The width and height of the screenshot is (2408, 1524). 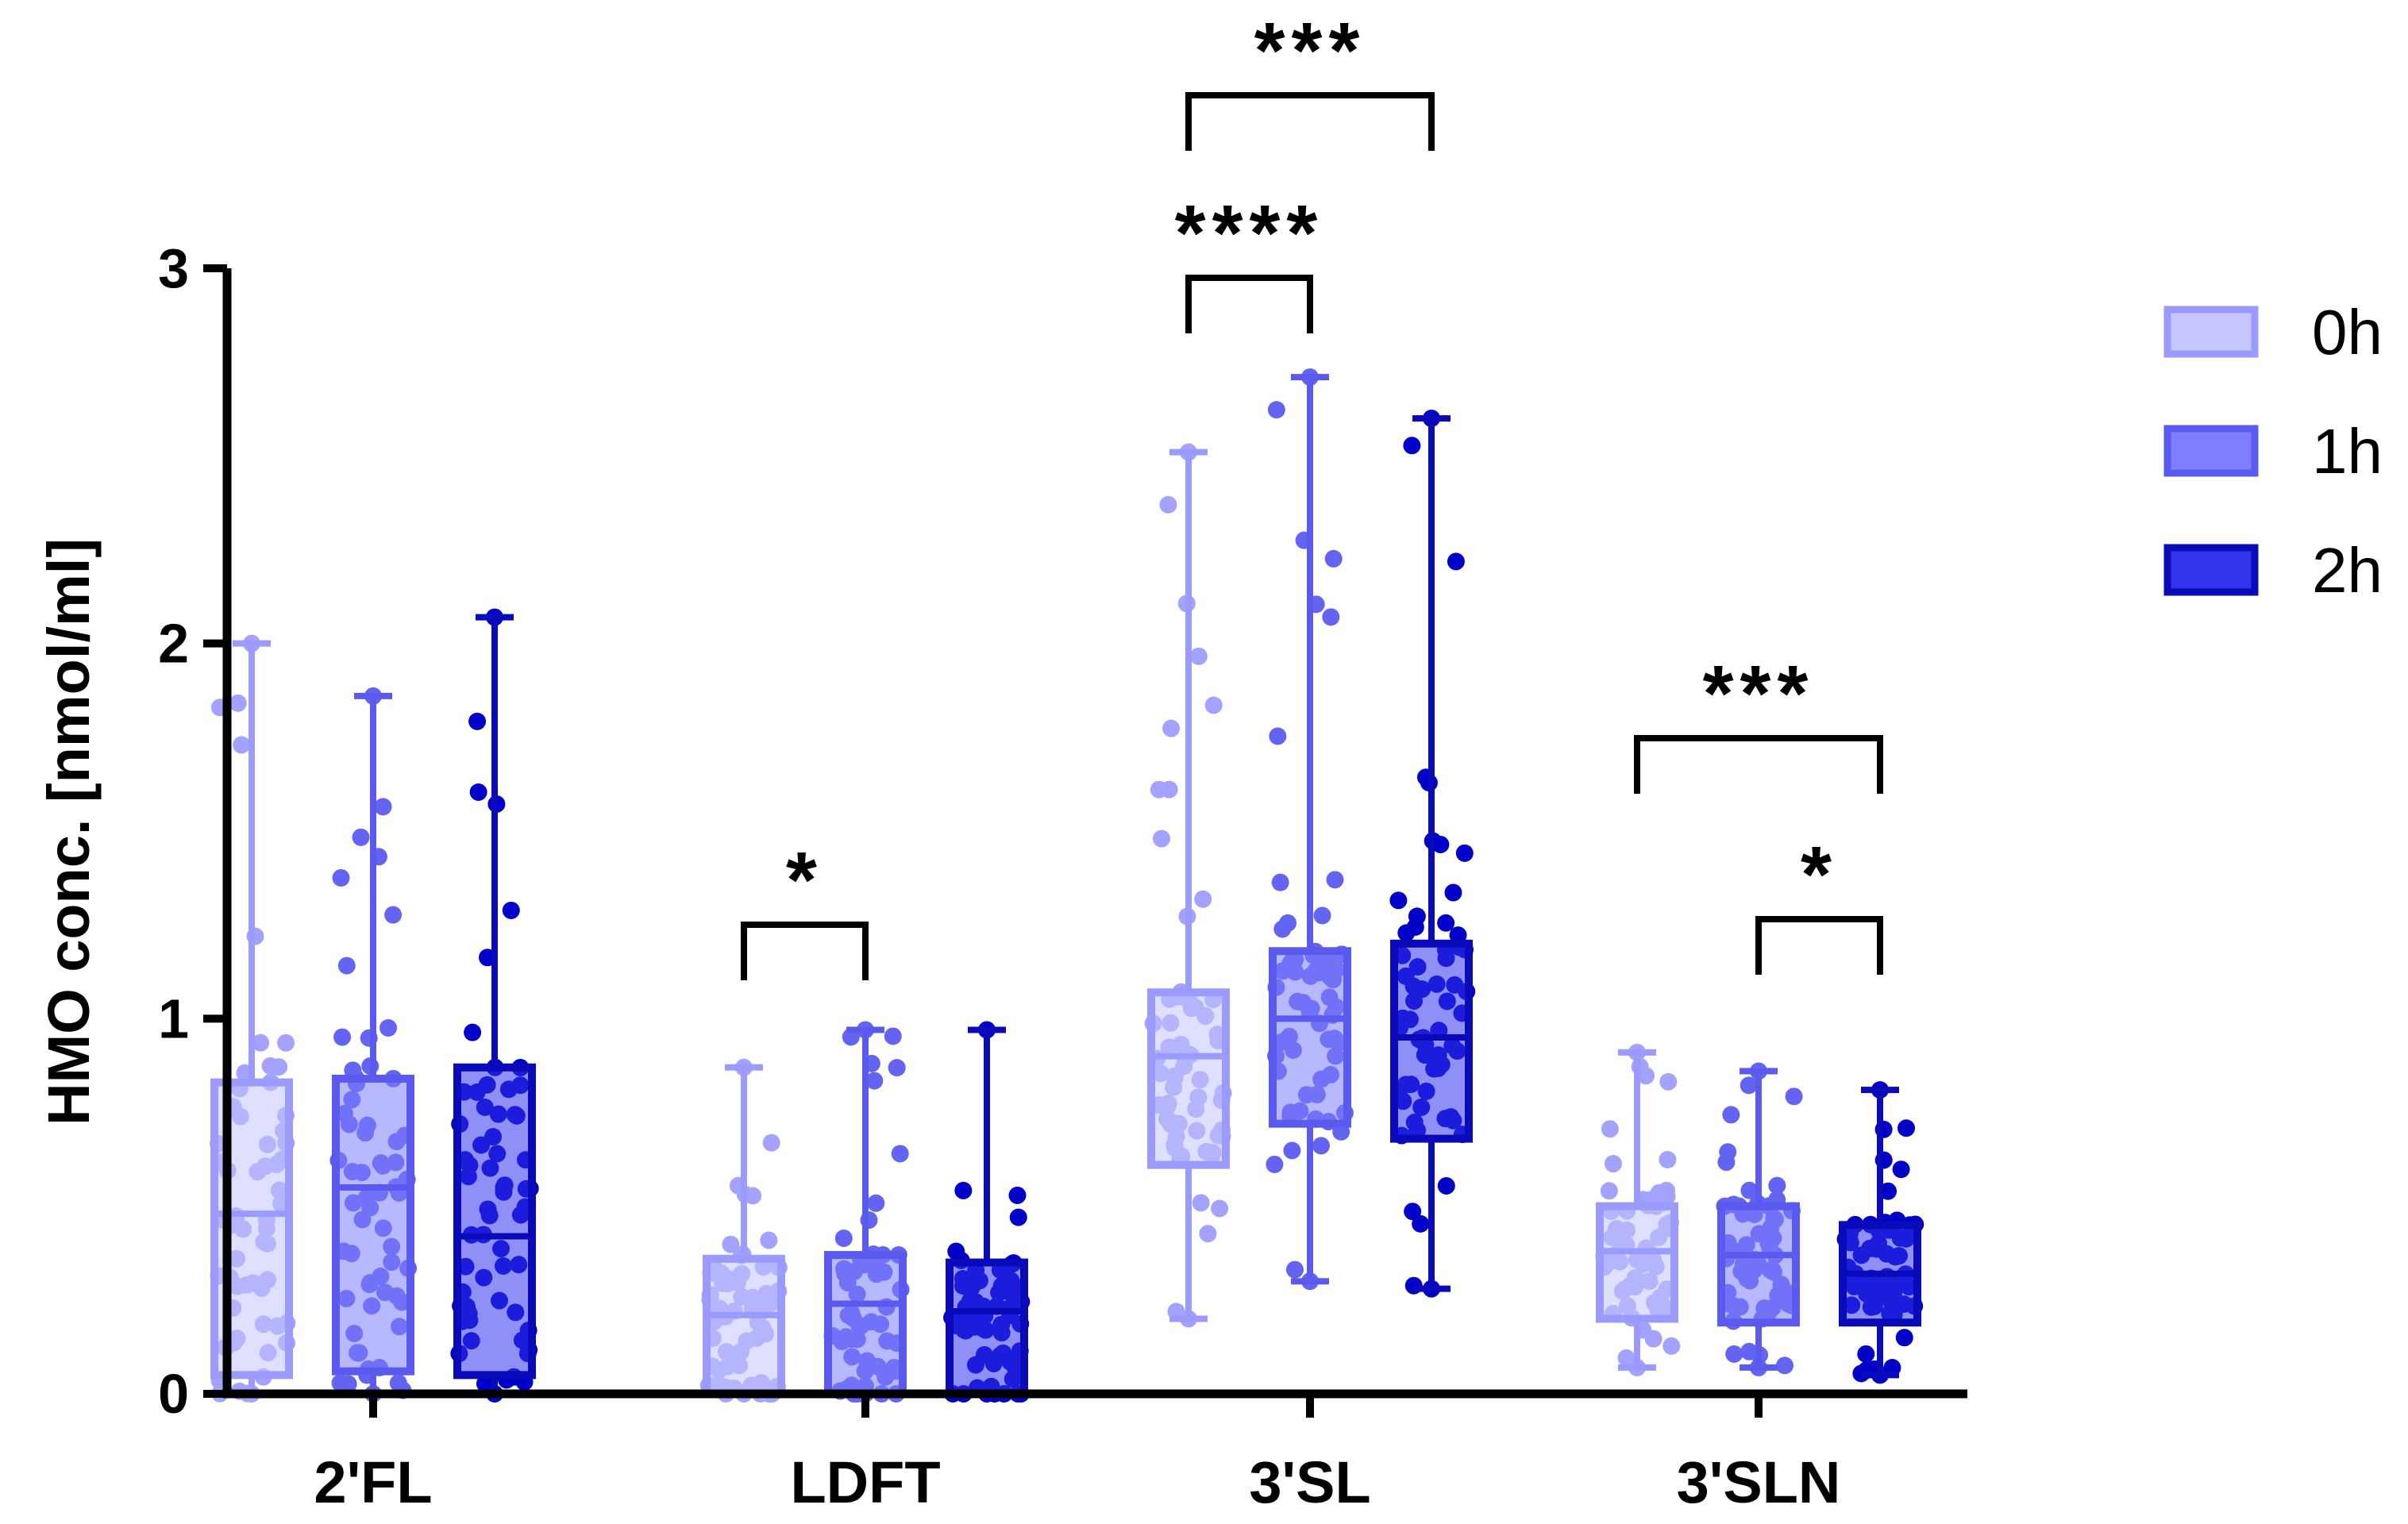 What do you see at coordinates (173, 1394) in the screenshot?
I see `y-tick-label: 0` at bounding box center [173, 1394].